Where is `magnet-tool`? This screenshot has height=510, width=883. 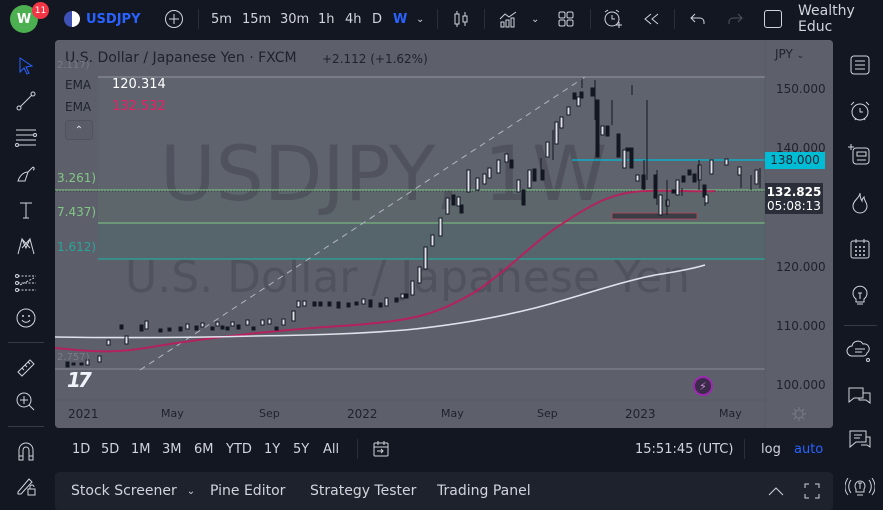 magnet-tool is located at coordinates (26, 452).